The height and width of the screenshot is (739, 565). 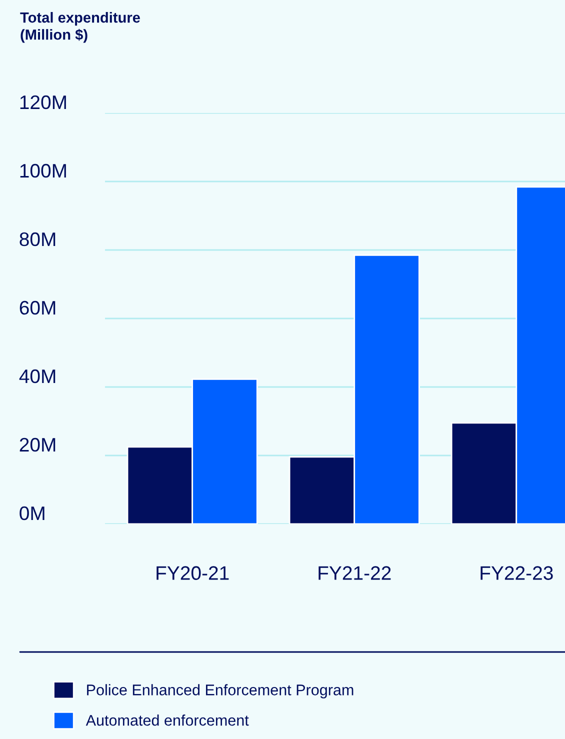 I want to click on y-tick-label: 120M, so click(x=43, y=102).